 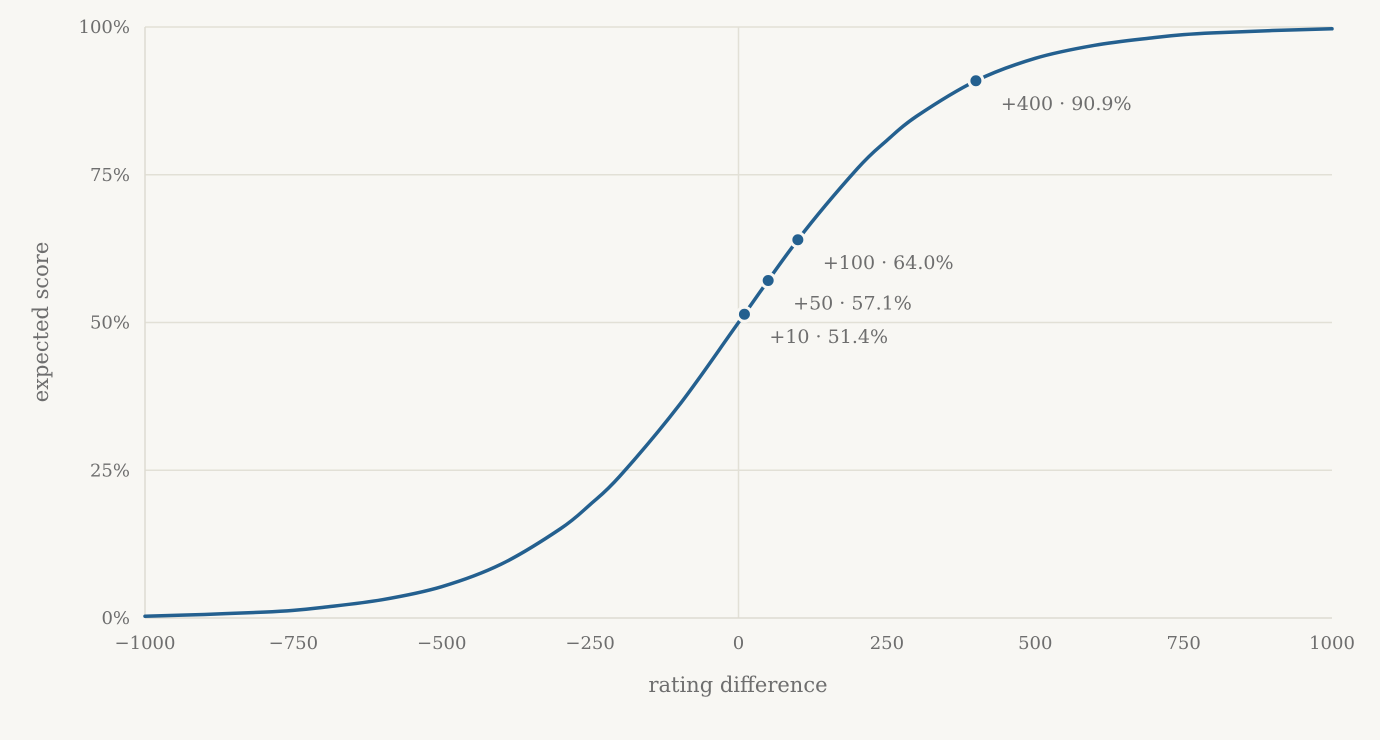 I want to click on x-tick-label: 500, so click(x=1035, y=643).